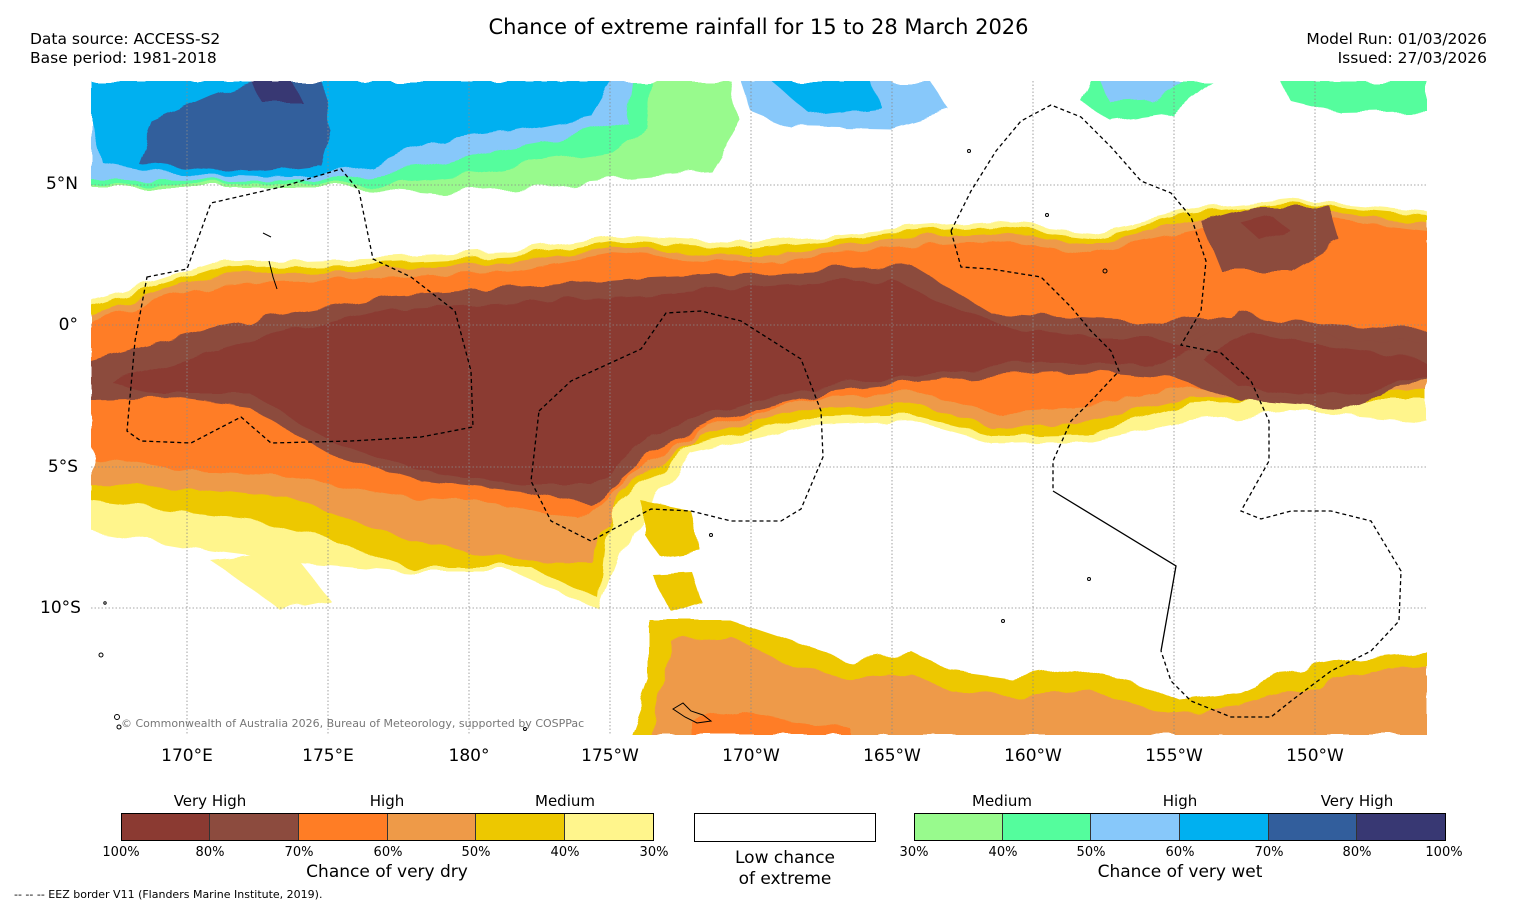 This screenshot has width=1517, height=908. What do you see at coordinates (785, 879) in the screenshot?
I see `low-chance-line2: of extreme` at bounding box center [785, 879].